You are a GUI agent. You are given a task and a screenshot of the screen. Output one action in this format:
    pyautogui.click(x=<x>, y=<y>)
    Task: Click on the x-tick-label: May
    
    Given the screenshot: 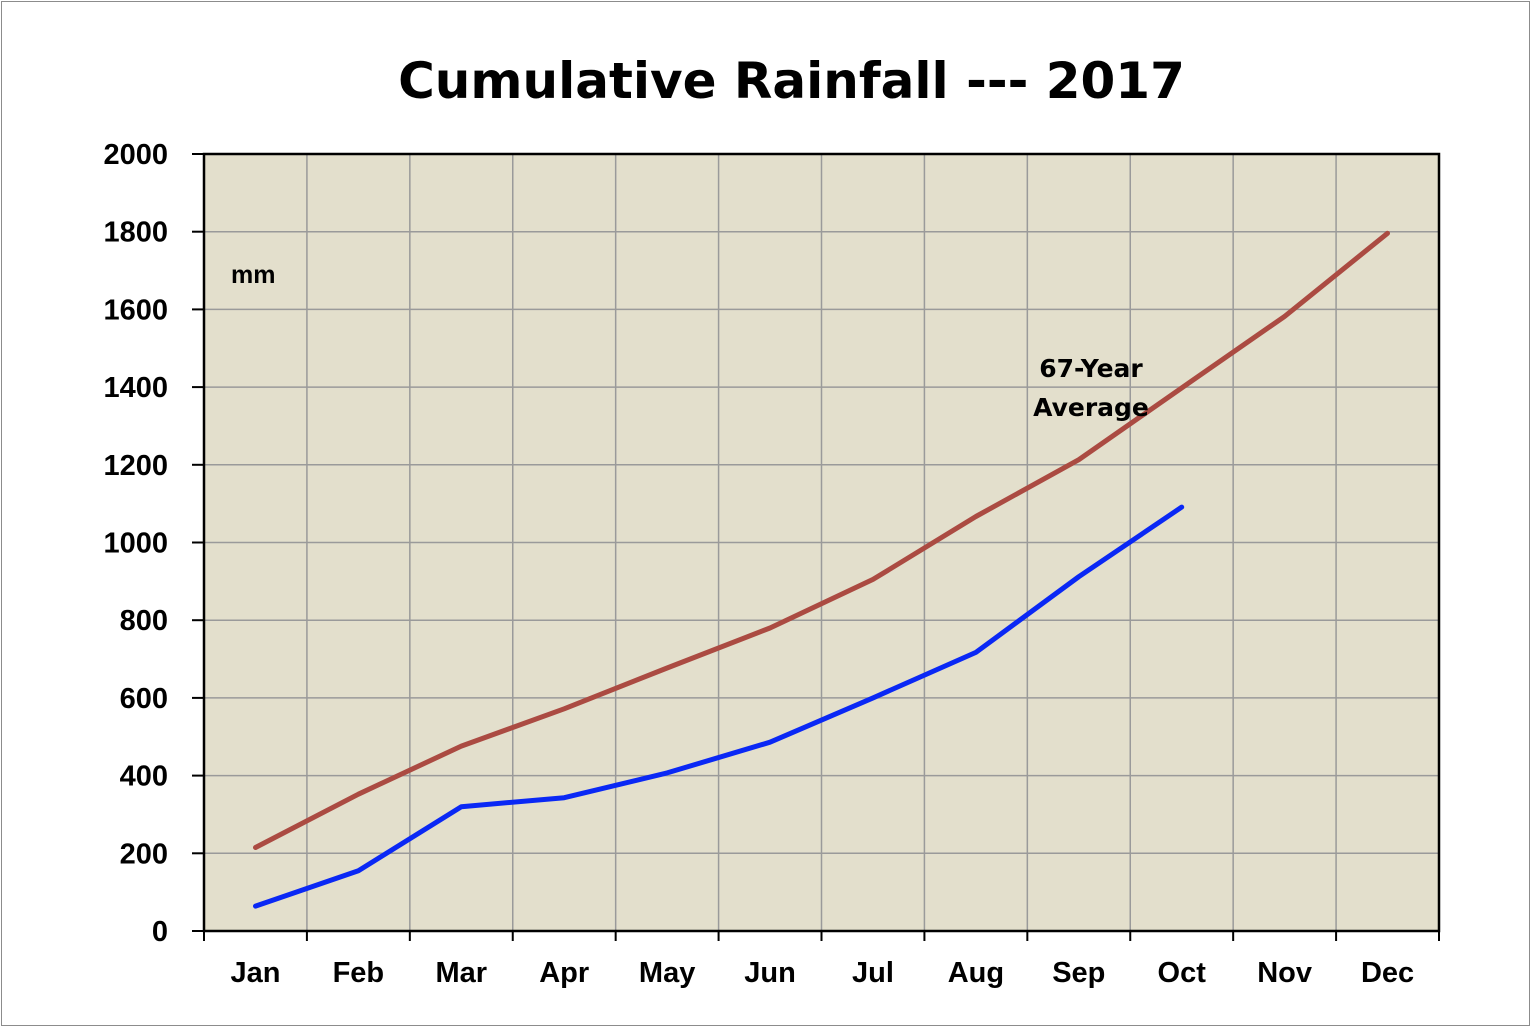 What is the action you would take?
    pyautogui.click(x=667, y=973)
    